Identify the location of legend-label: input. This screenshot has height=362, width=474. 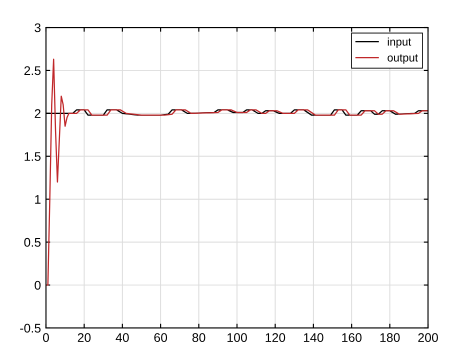
(400, 43).